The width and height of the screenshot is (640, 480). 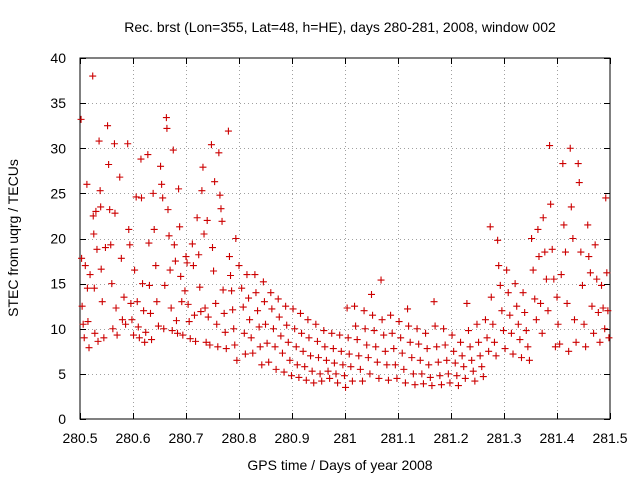 What do you see at coordinates (397, 438) in the screenshot?
I see `x-tick-label: 281.1` at bounding box center [397, 438].